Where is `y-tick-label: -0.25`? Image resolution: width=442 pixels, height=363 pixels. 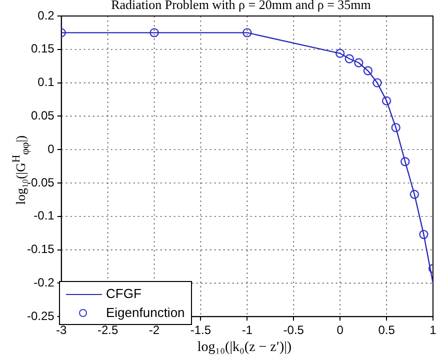 y-tick-label: -0.25 is located at coordinates (40, 315).